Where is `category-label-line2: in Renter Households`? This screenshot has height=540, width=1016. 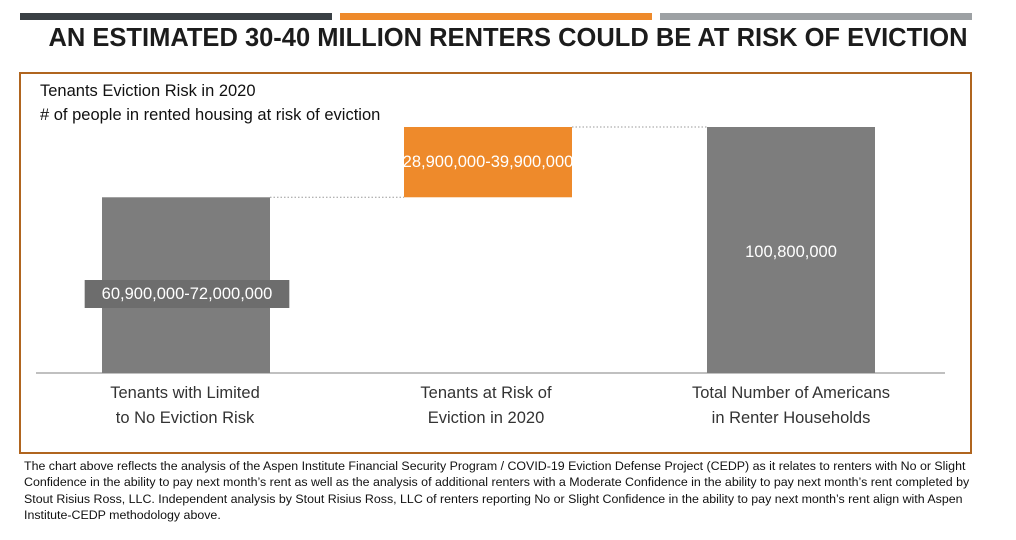 category-label-line2: in Renter Households is located at coordinates (791, 418).